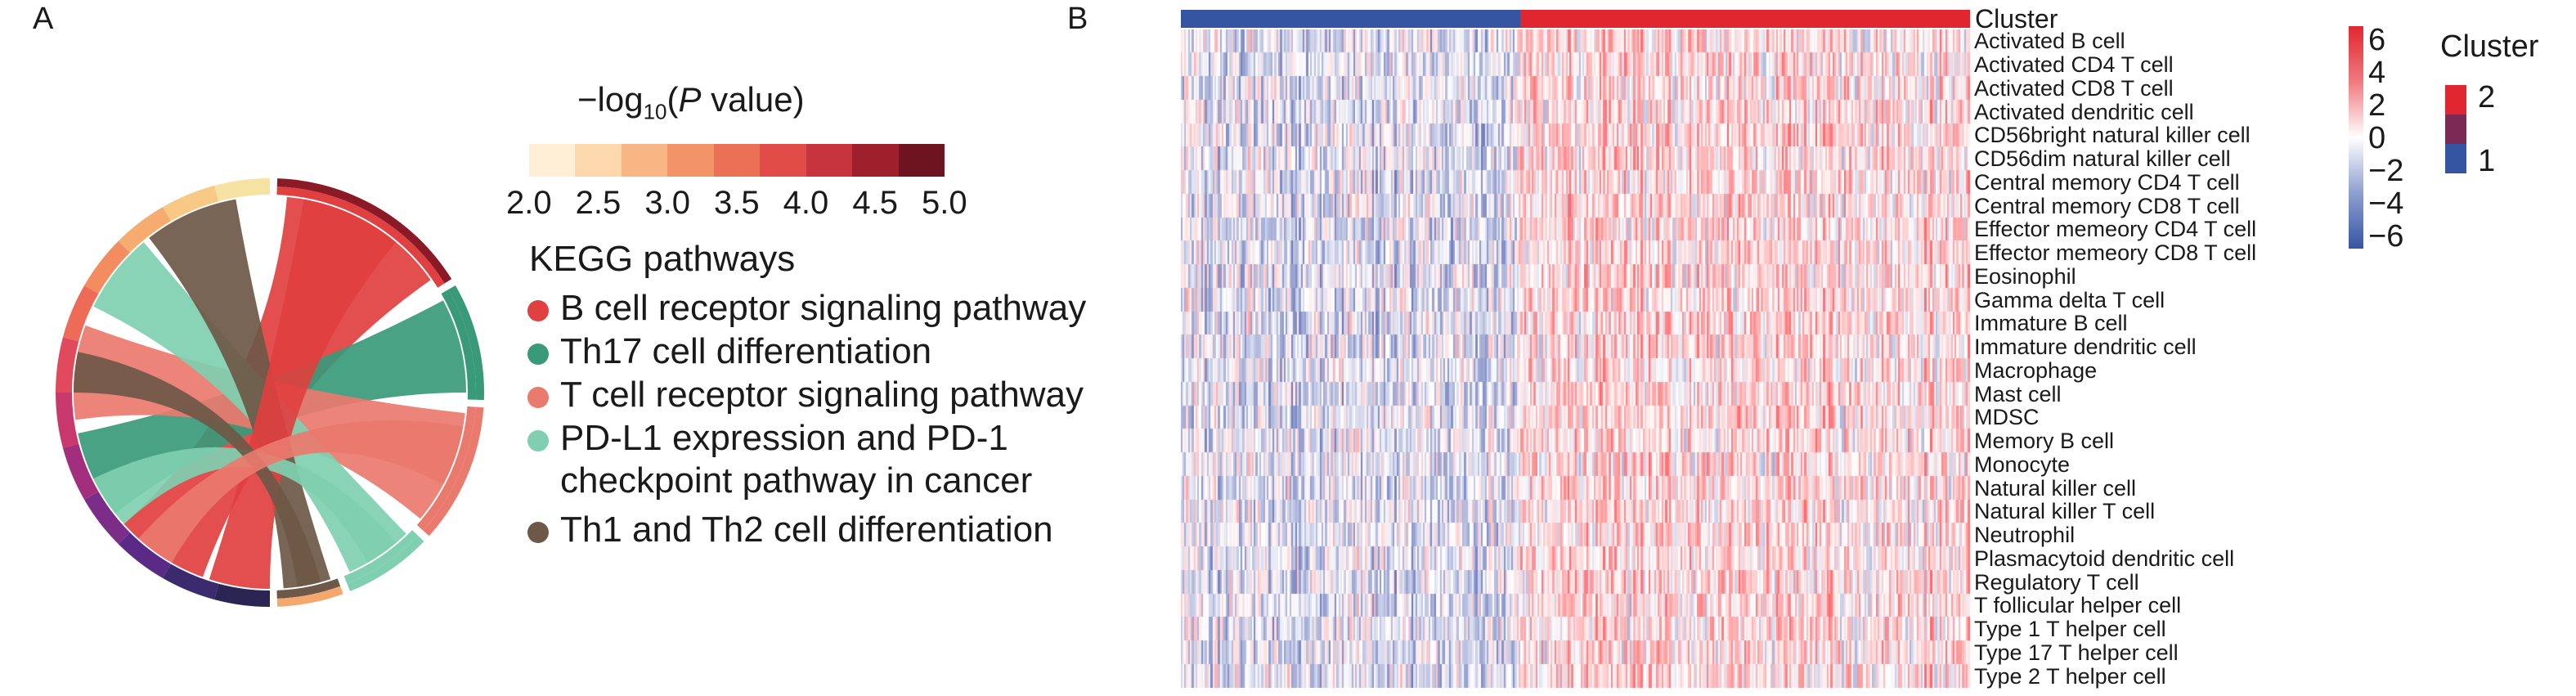 The image size is (2576, 696). What do you see at coordinates (2076, 652) in the screenshot?
I see `heatmap-row-label: Type 17 T helper cell` at bounding box center [2076, 652].